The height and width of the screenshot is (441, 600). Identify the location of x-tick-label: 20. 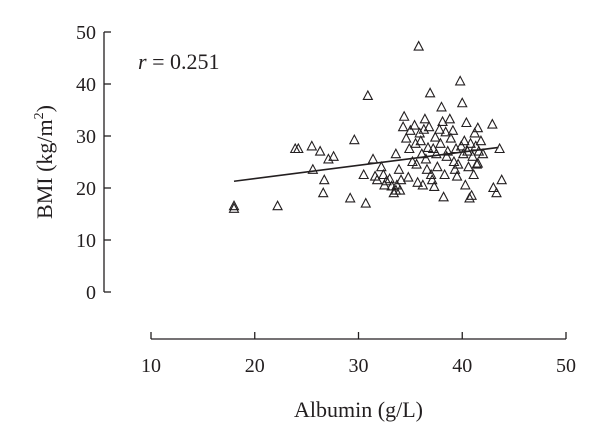
(255, 366).